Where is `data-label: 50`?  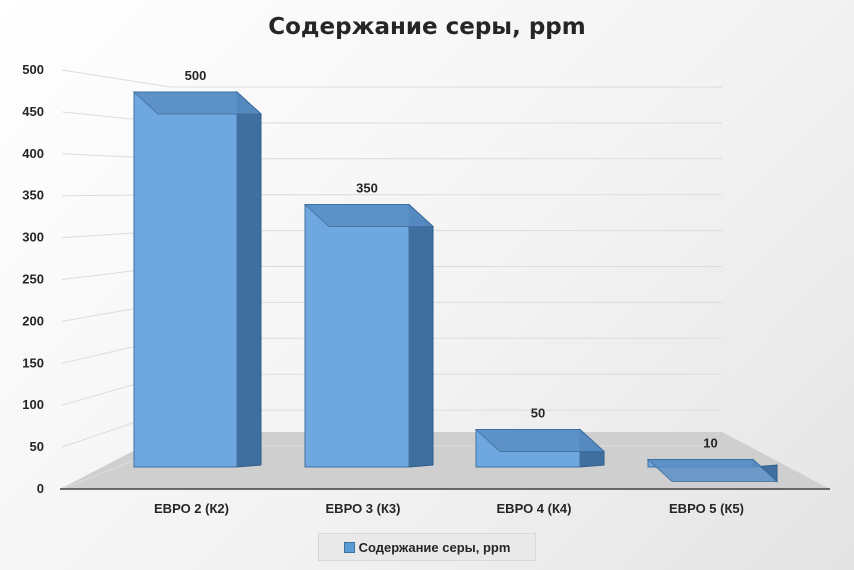 data-label: 50 is located at coordinates (538, 413).